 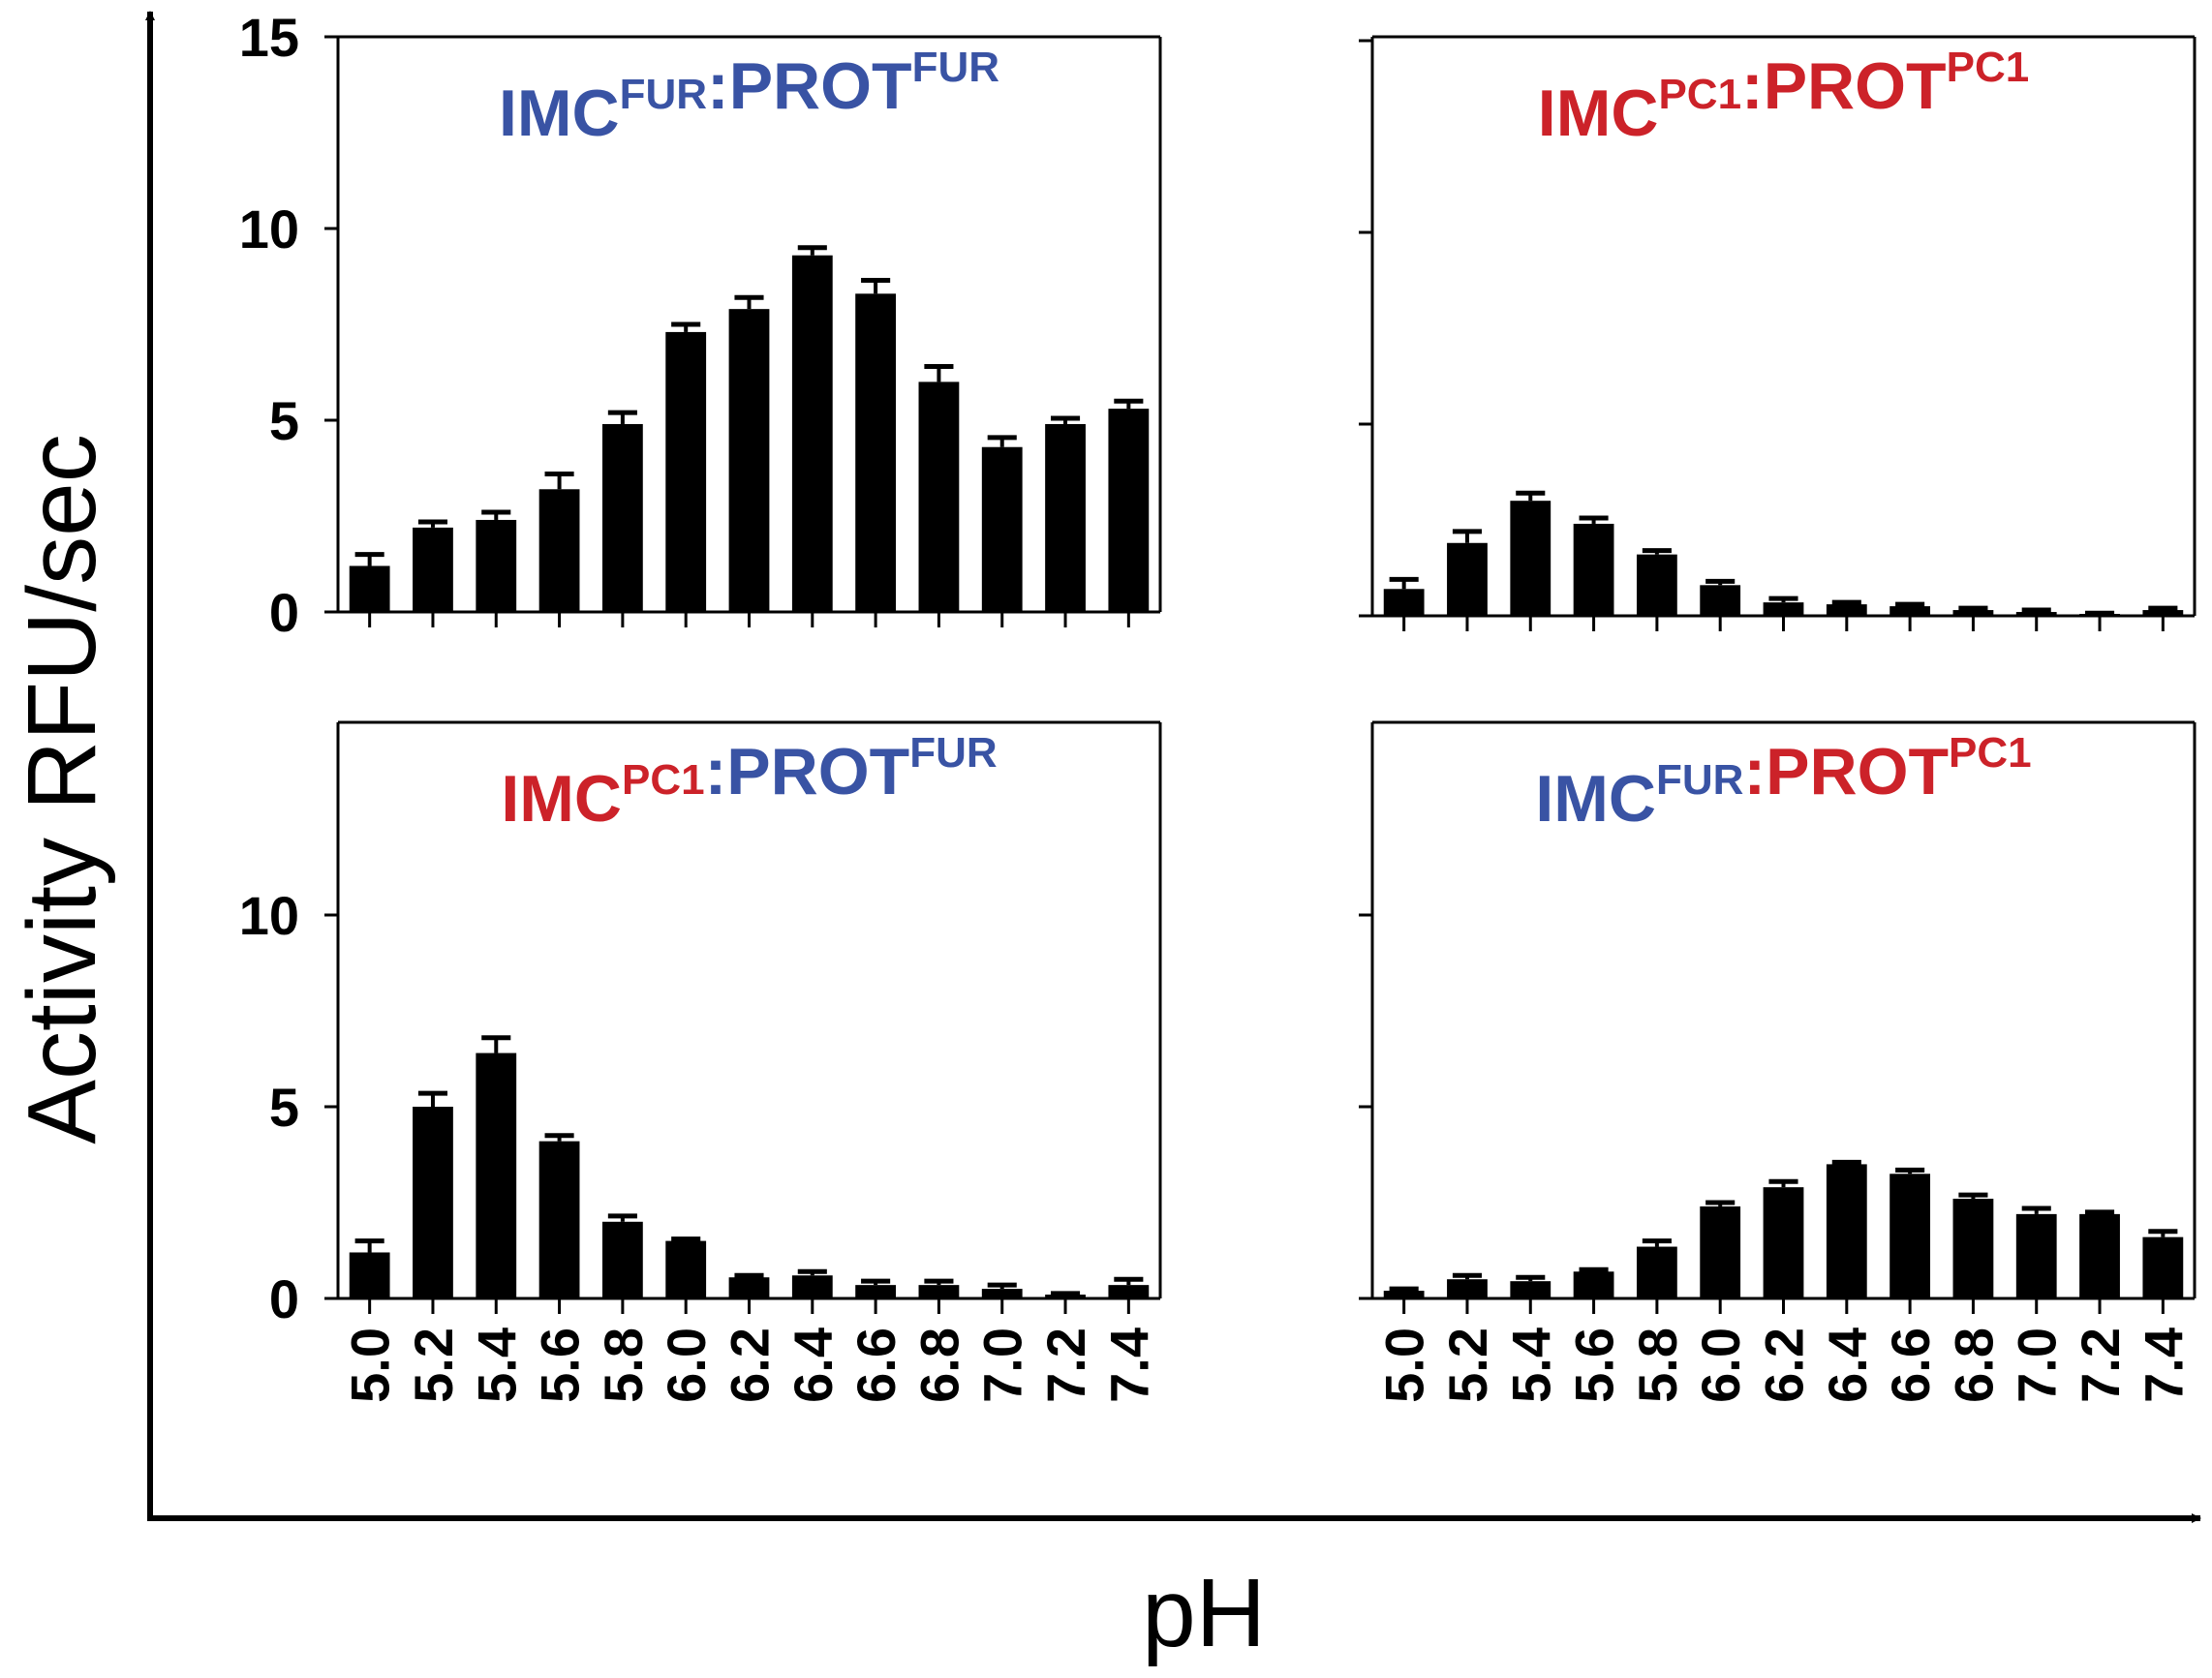 I want to click on top-left-bar-6.6, so click(x=876, y=452).